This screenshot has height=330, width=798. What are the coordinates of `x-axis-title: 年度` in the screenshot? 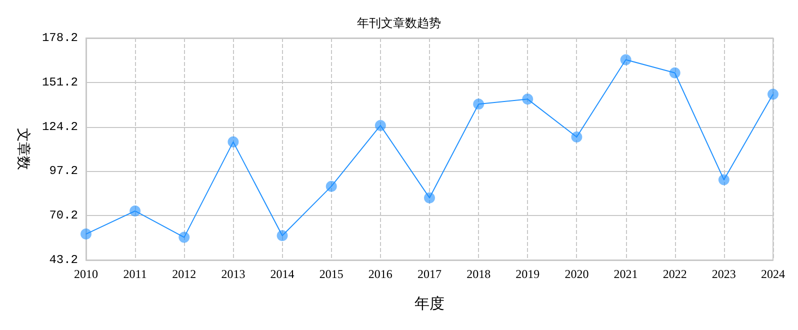 It's located at (429, 303).